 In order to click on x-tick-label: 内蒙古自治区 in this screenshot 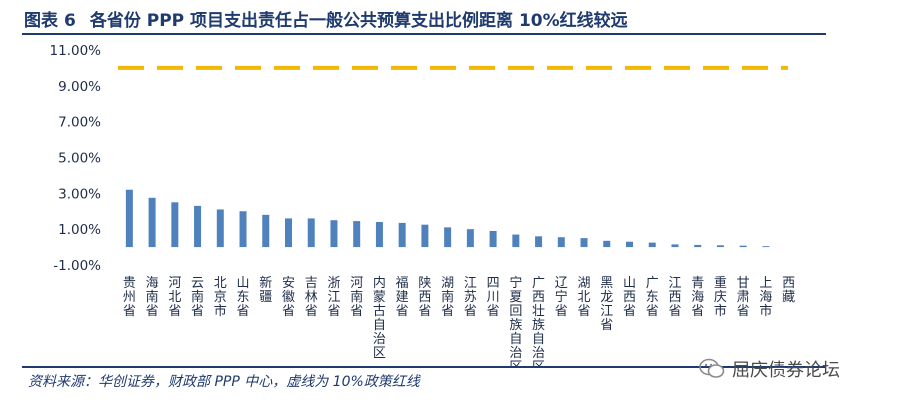, I will do `click(379, 318)`.